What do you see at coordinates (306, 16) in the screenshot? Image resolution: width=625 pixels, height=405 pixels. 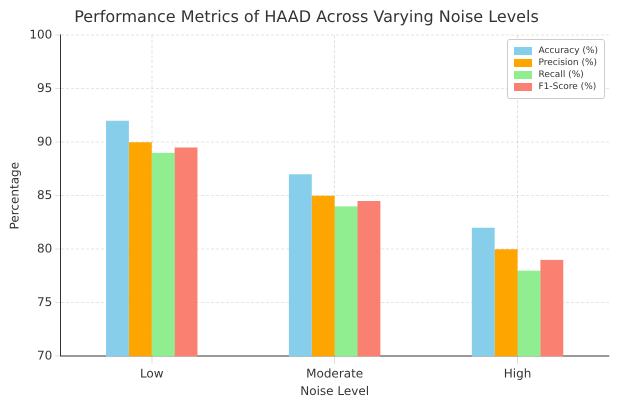 I see `chart-title: Performance Metrics of HAAD Across Varying Noise Levels` at bounding box center [306, 16].